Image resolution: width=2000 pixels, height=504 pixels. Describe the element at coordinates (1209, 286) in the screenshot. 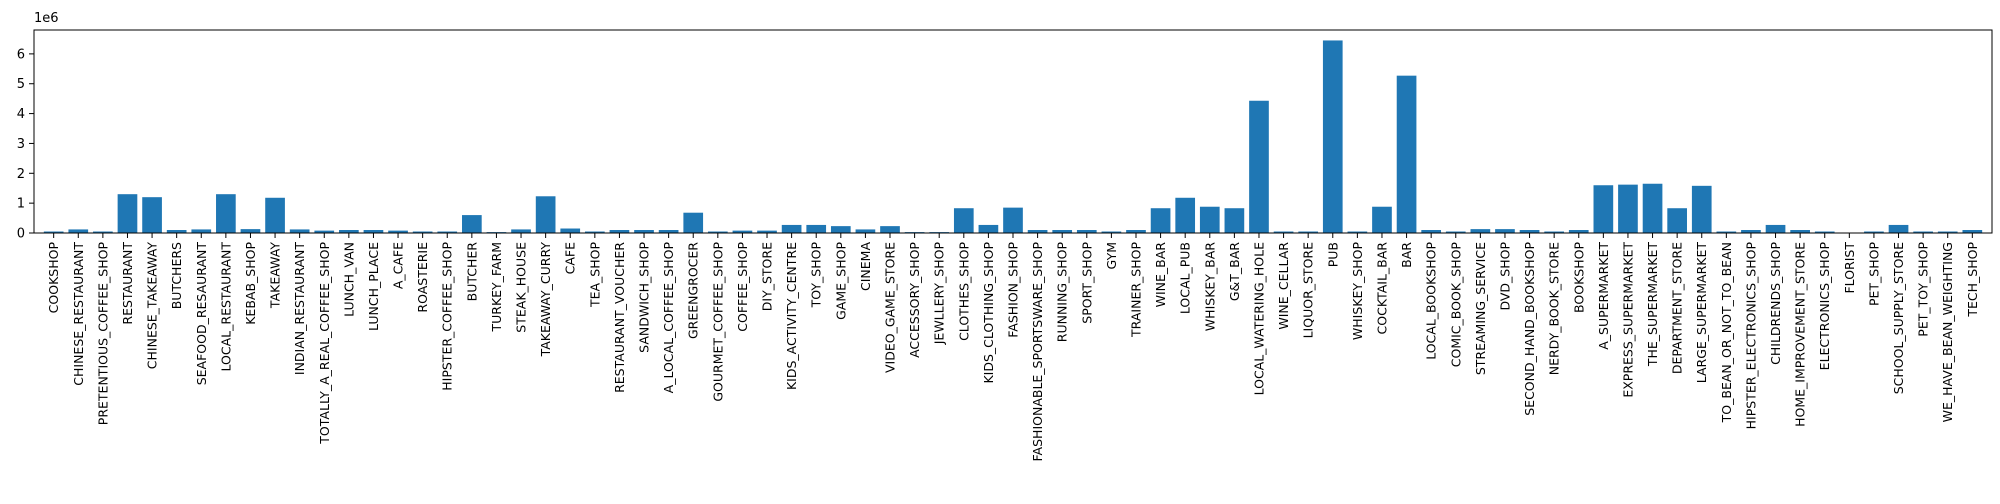

I see `x-tick-label: WHISKEY_BAR` at that location.